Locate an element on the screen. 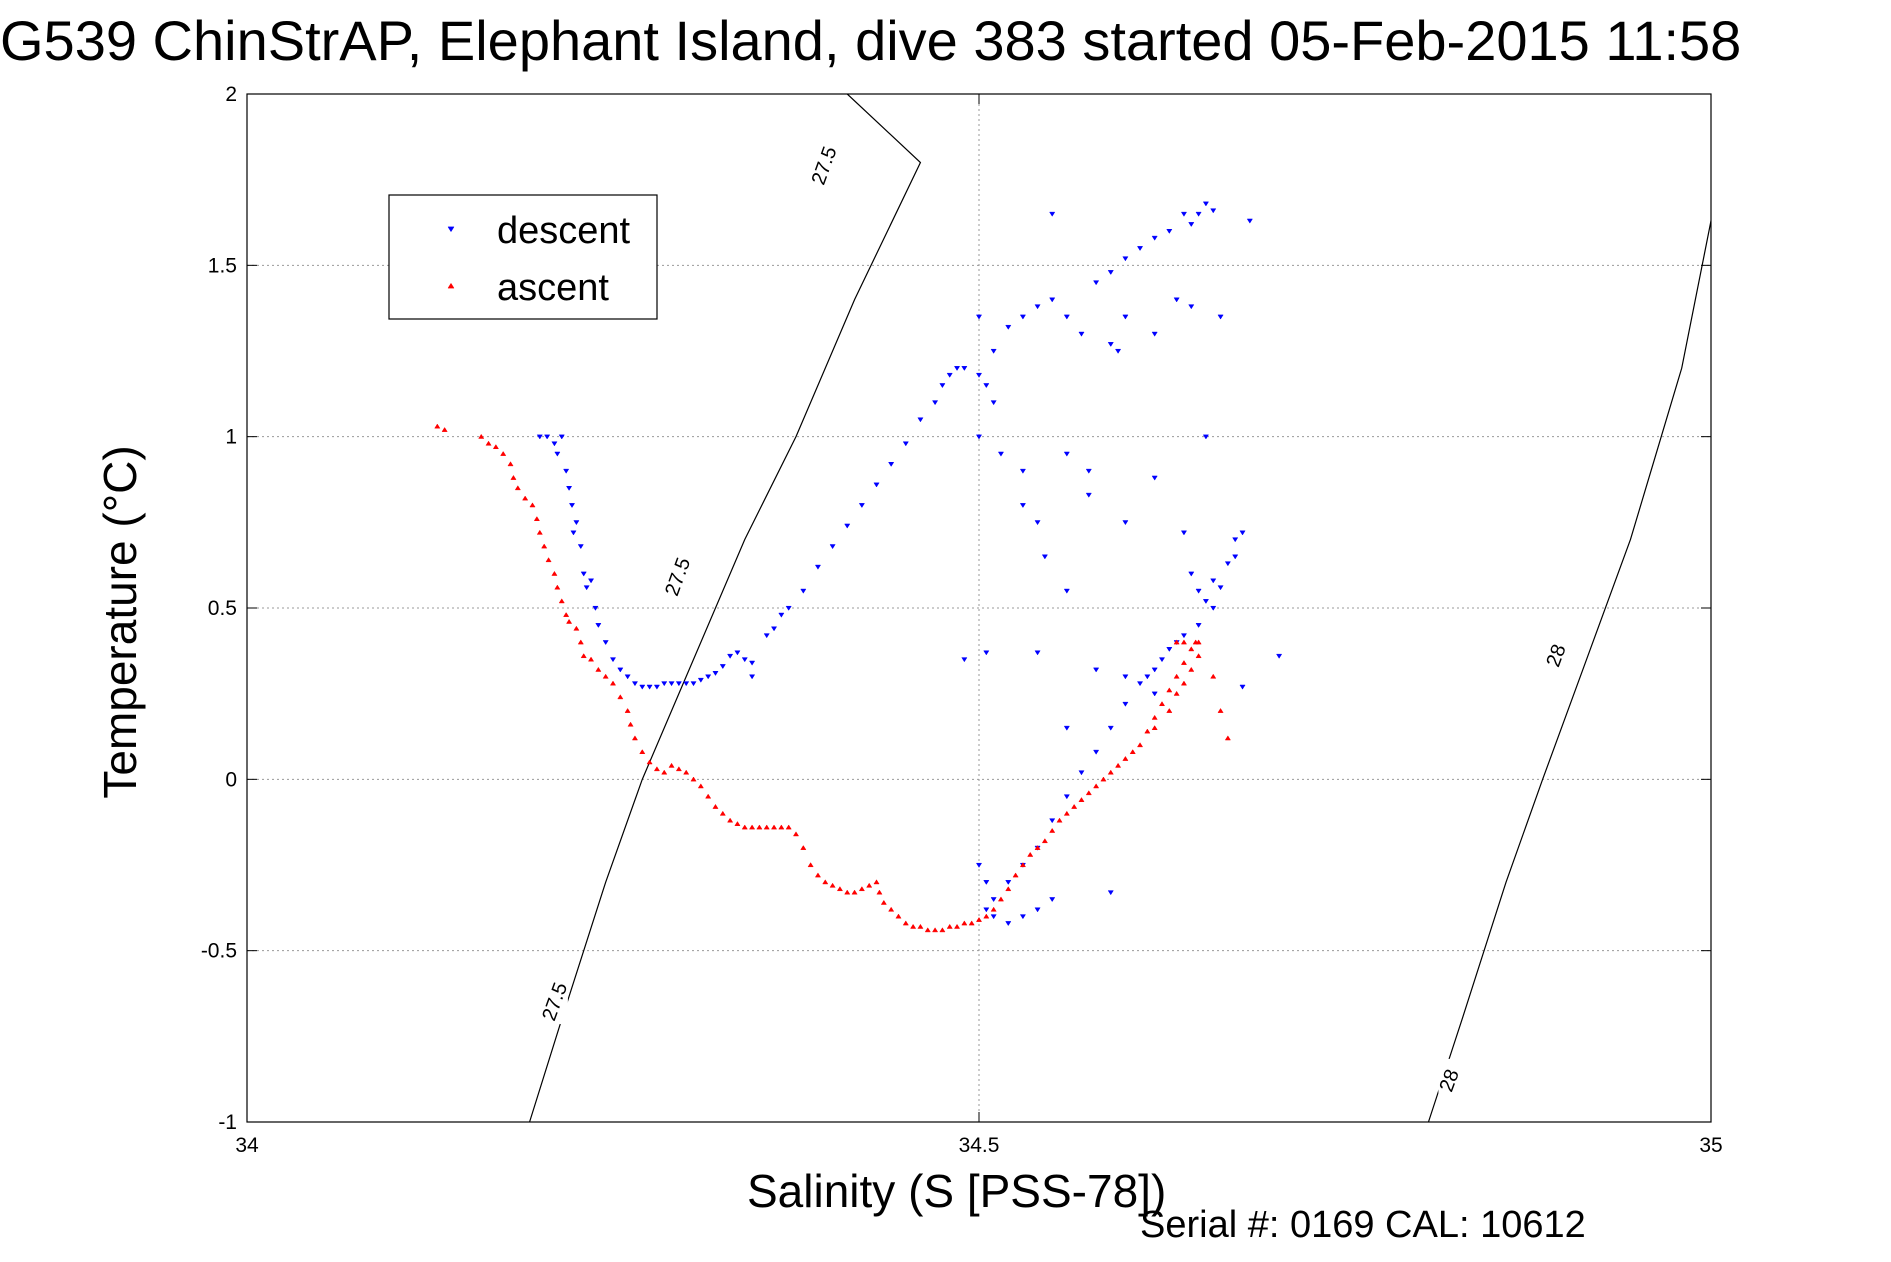 This screenshot has height=1262, width=1891. legend: descent ascent is located at coordinates (523, 257).